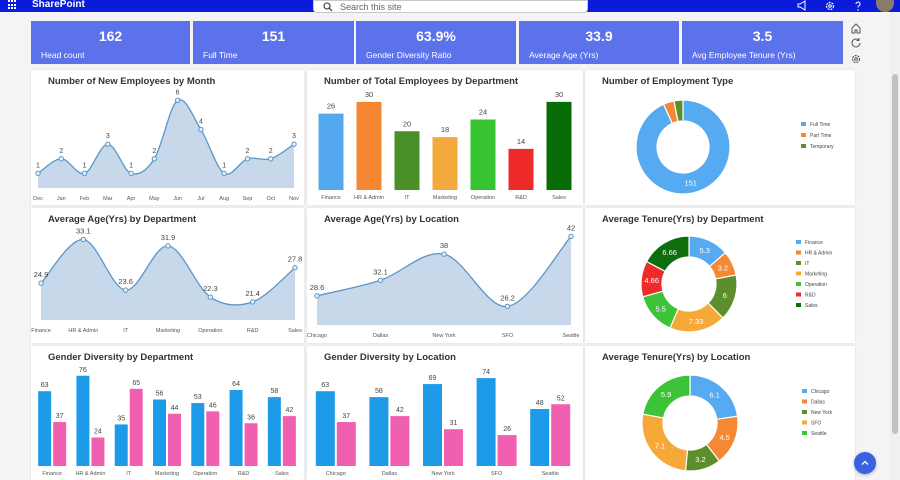 The width and height of the screenshot is (900, 480). Describe the element at coordinates (270, 199) in the screenshot. I see `tick-label: Oct` at that location.